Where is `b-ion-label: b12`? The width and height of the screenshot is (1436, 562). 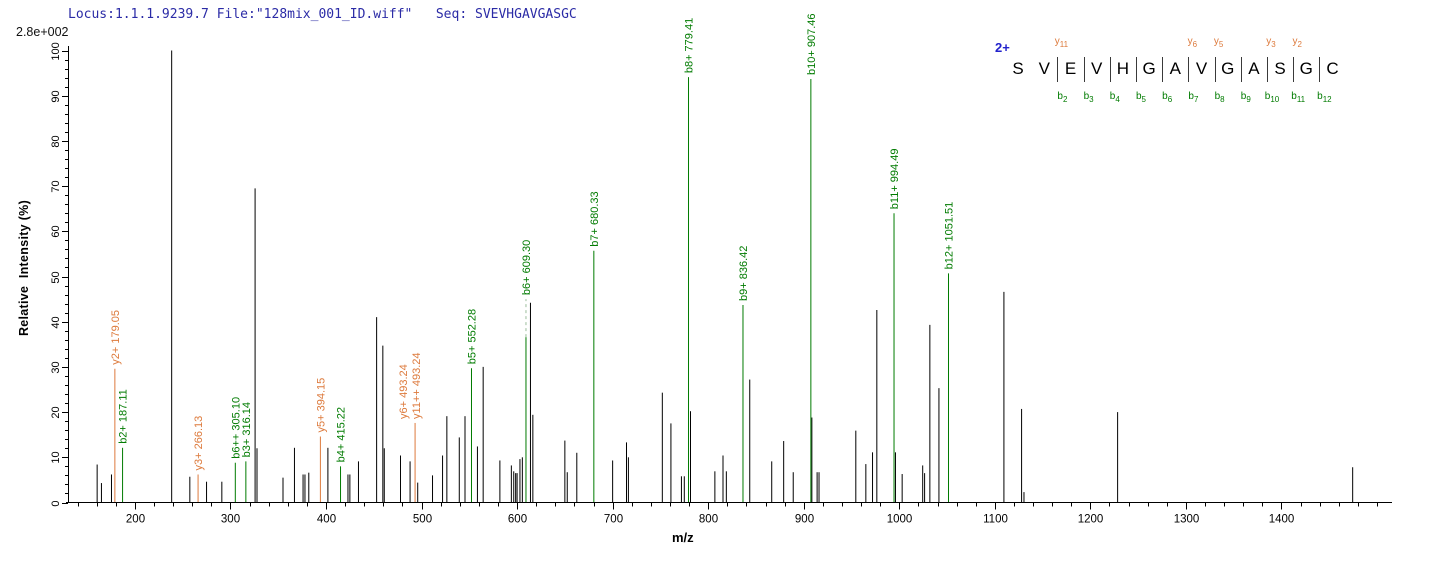
b-ion-label: b12 is located at coordinates (1324, 97).